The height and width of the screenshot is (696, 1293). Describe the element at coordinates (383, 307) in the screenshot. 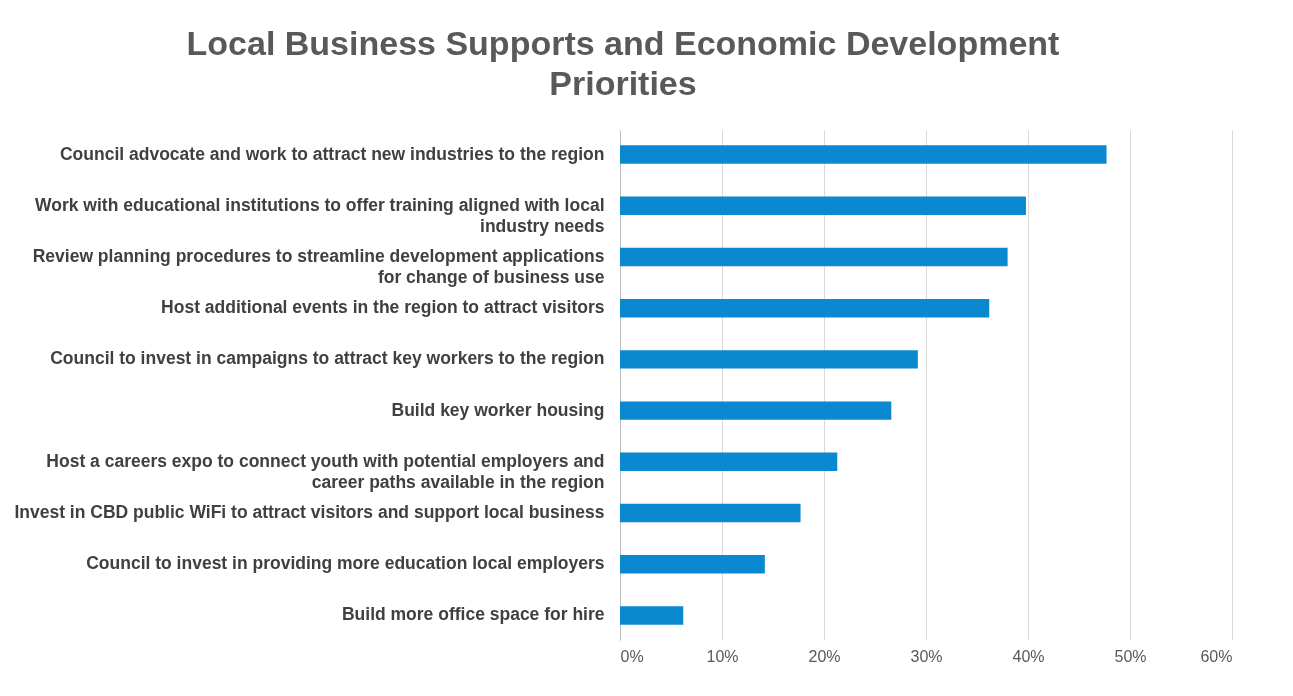

I see `y-tick-label: Host additional events in the region to attract visitors` at that location.